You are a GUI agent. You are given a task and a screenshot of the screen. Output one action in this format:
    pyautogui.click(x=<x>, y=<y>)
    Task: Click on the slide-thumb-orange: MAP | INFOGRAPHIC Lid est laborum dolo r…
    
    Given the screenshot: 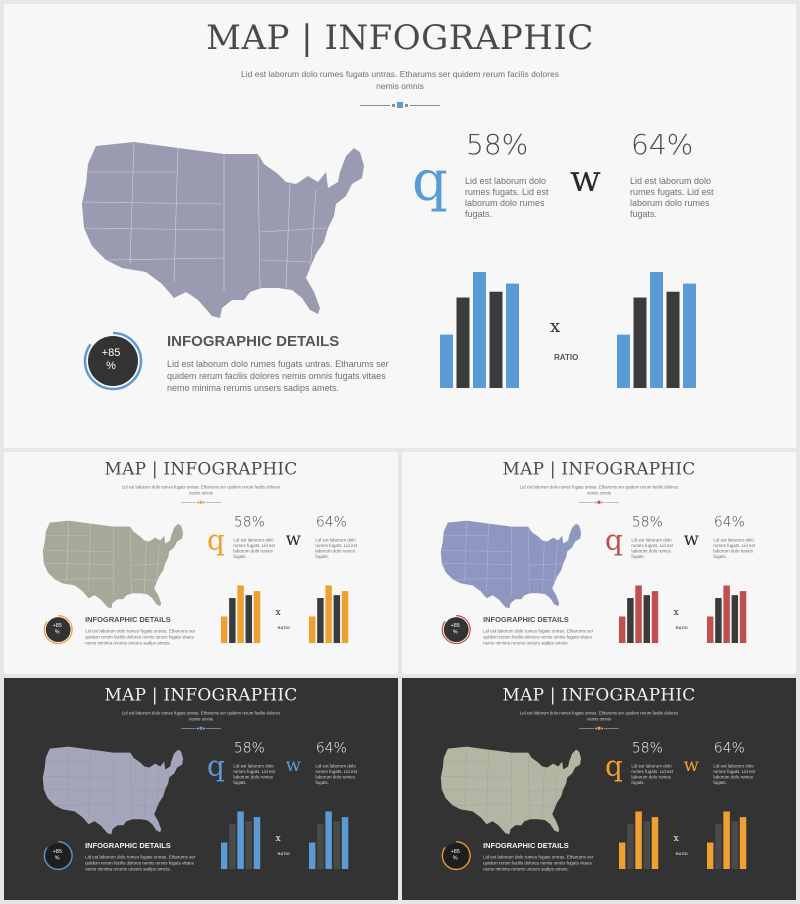 What is the action you would take?
    pyautogui.click(x=201, y=563)
    